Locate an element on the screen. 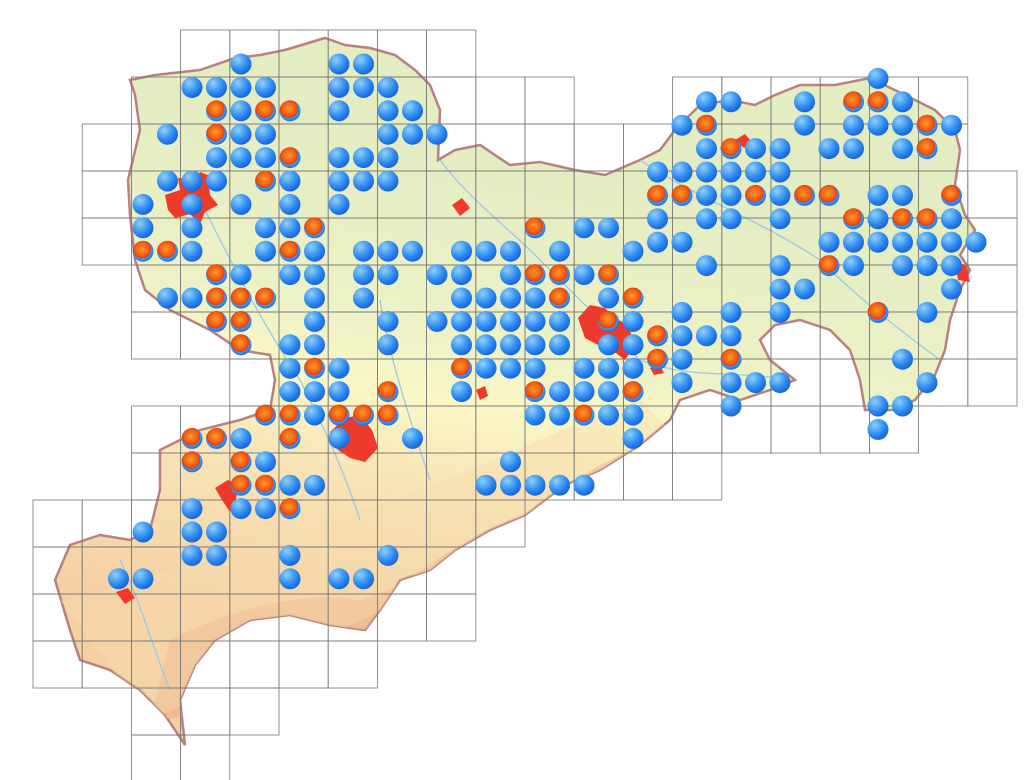  river is located at coordinates (280, 360).